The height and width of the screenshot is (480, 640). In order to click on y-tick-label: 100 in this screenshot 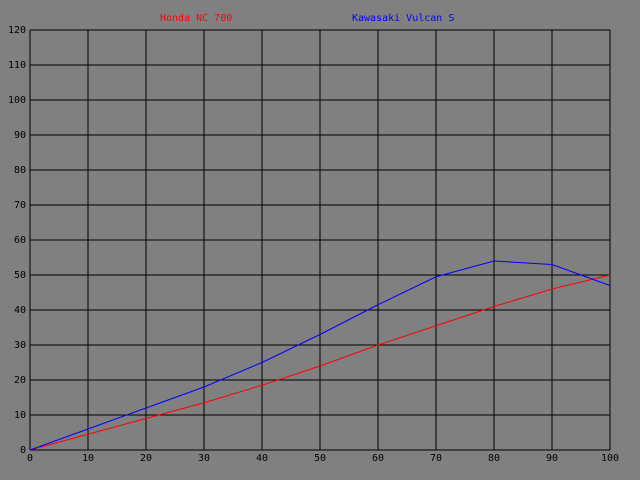, I will do `click(17, 100)`.